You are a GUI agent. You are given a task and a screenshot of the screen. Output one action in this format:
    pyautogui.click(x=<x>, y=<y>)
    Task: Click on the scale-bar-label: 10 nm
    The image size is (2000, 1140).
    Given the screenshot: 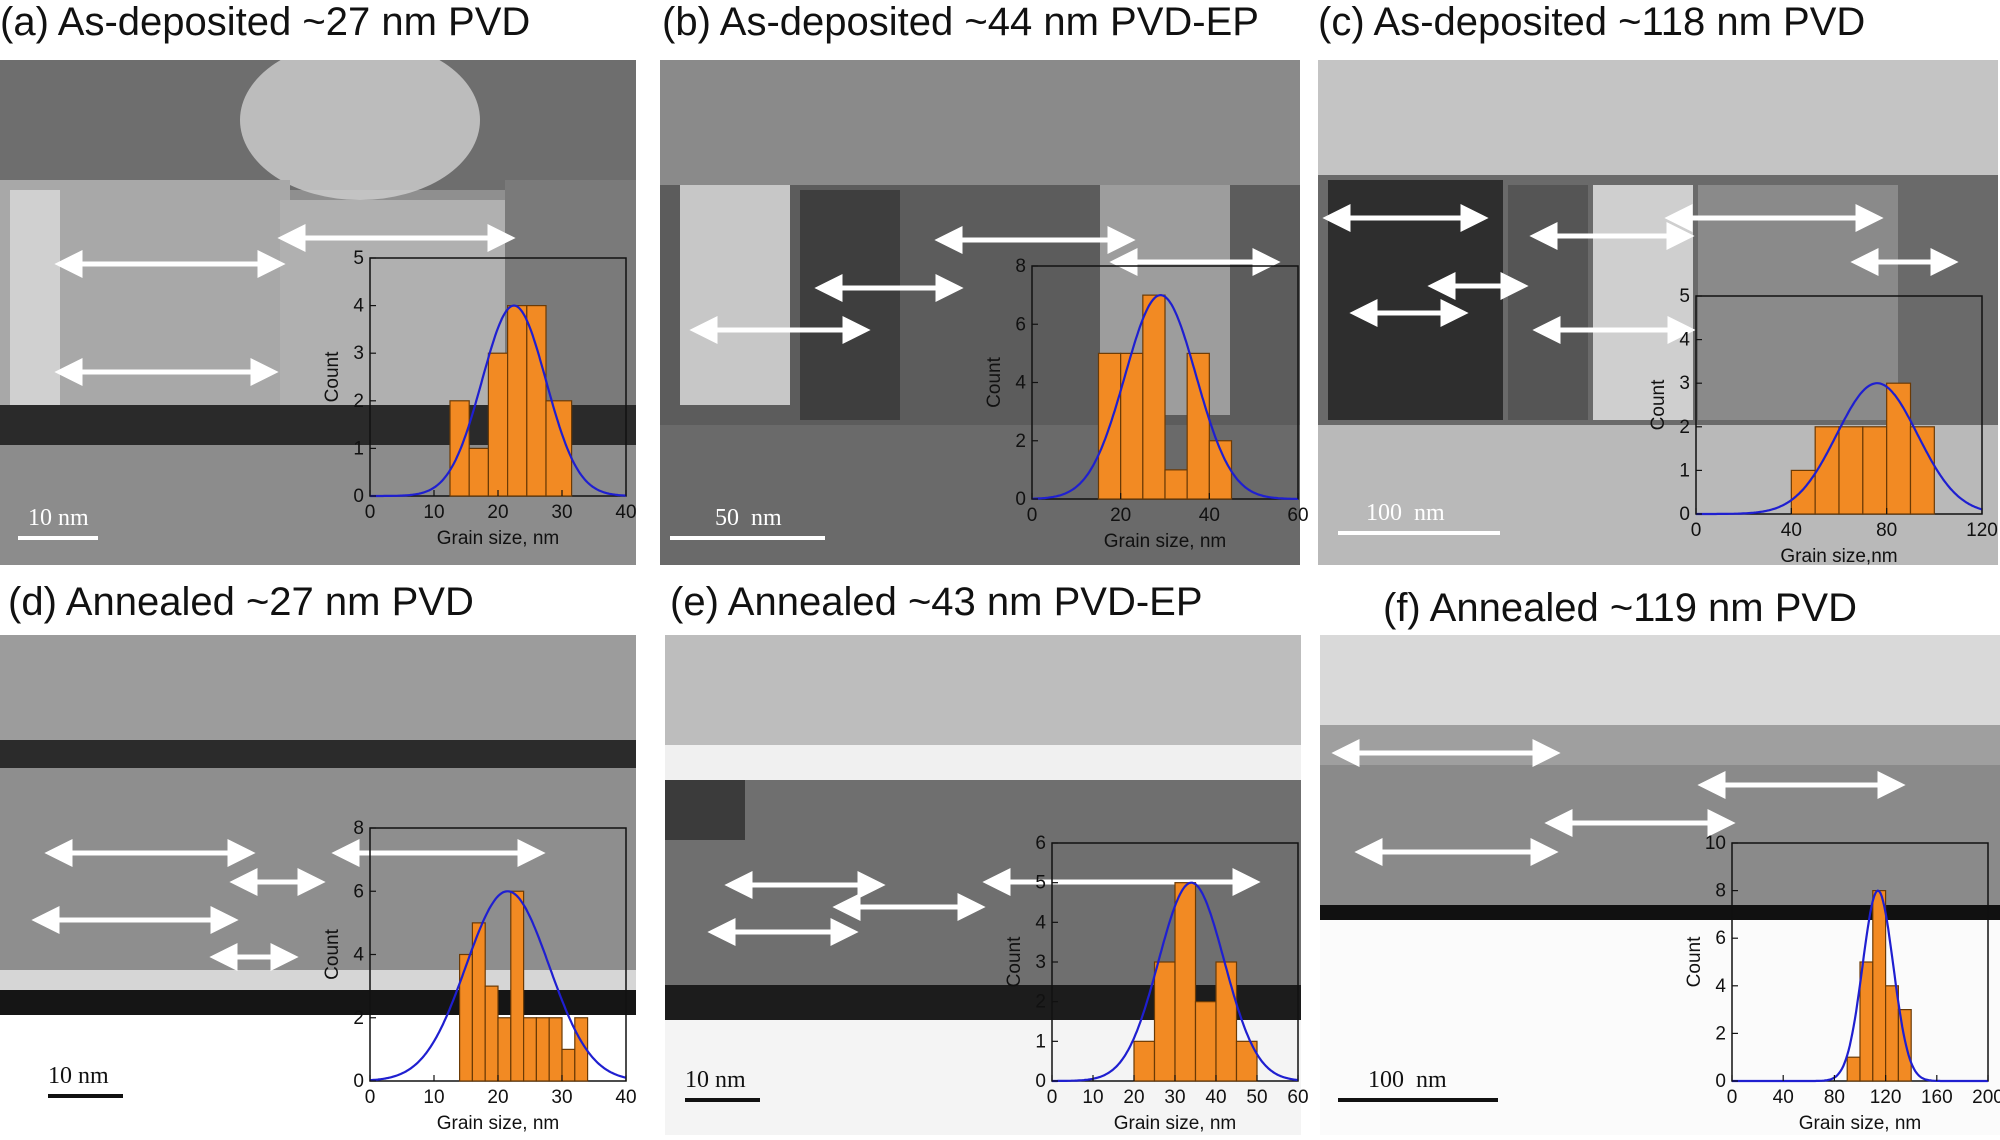 What is the action you would take?
    pyautogui.click(x=58, y=518)
    